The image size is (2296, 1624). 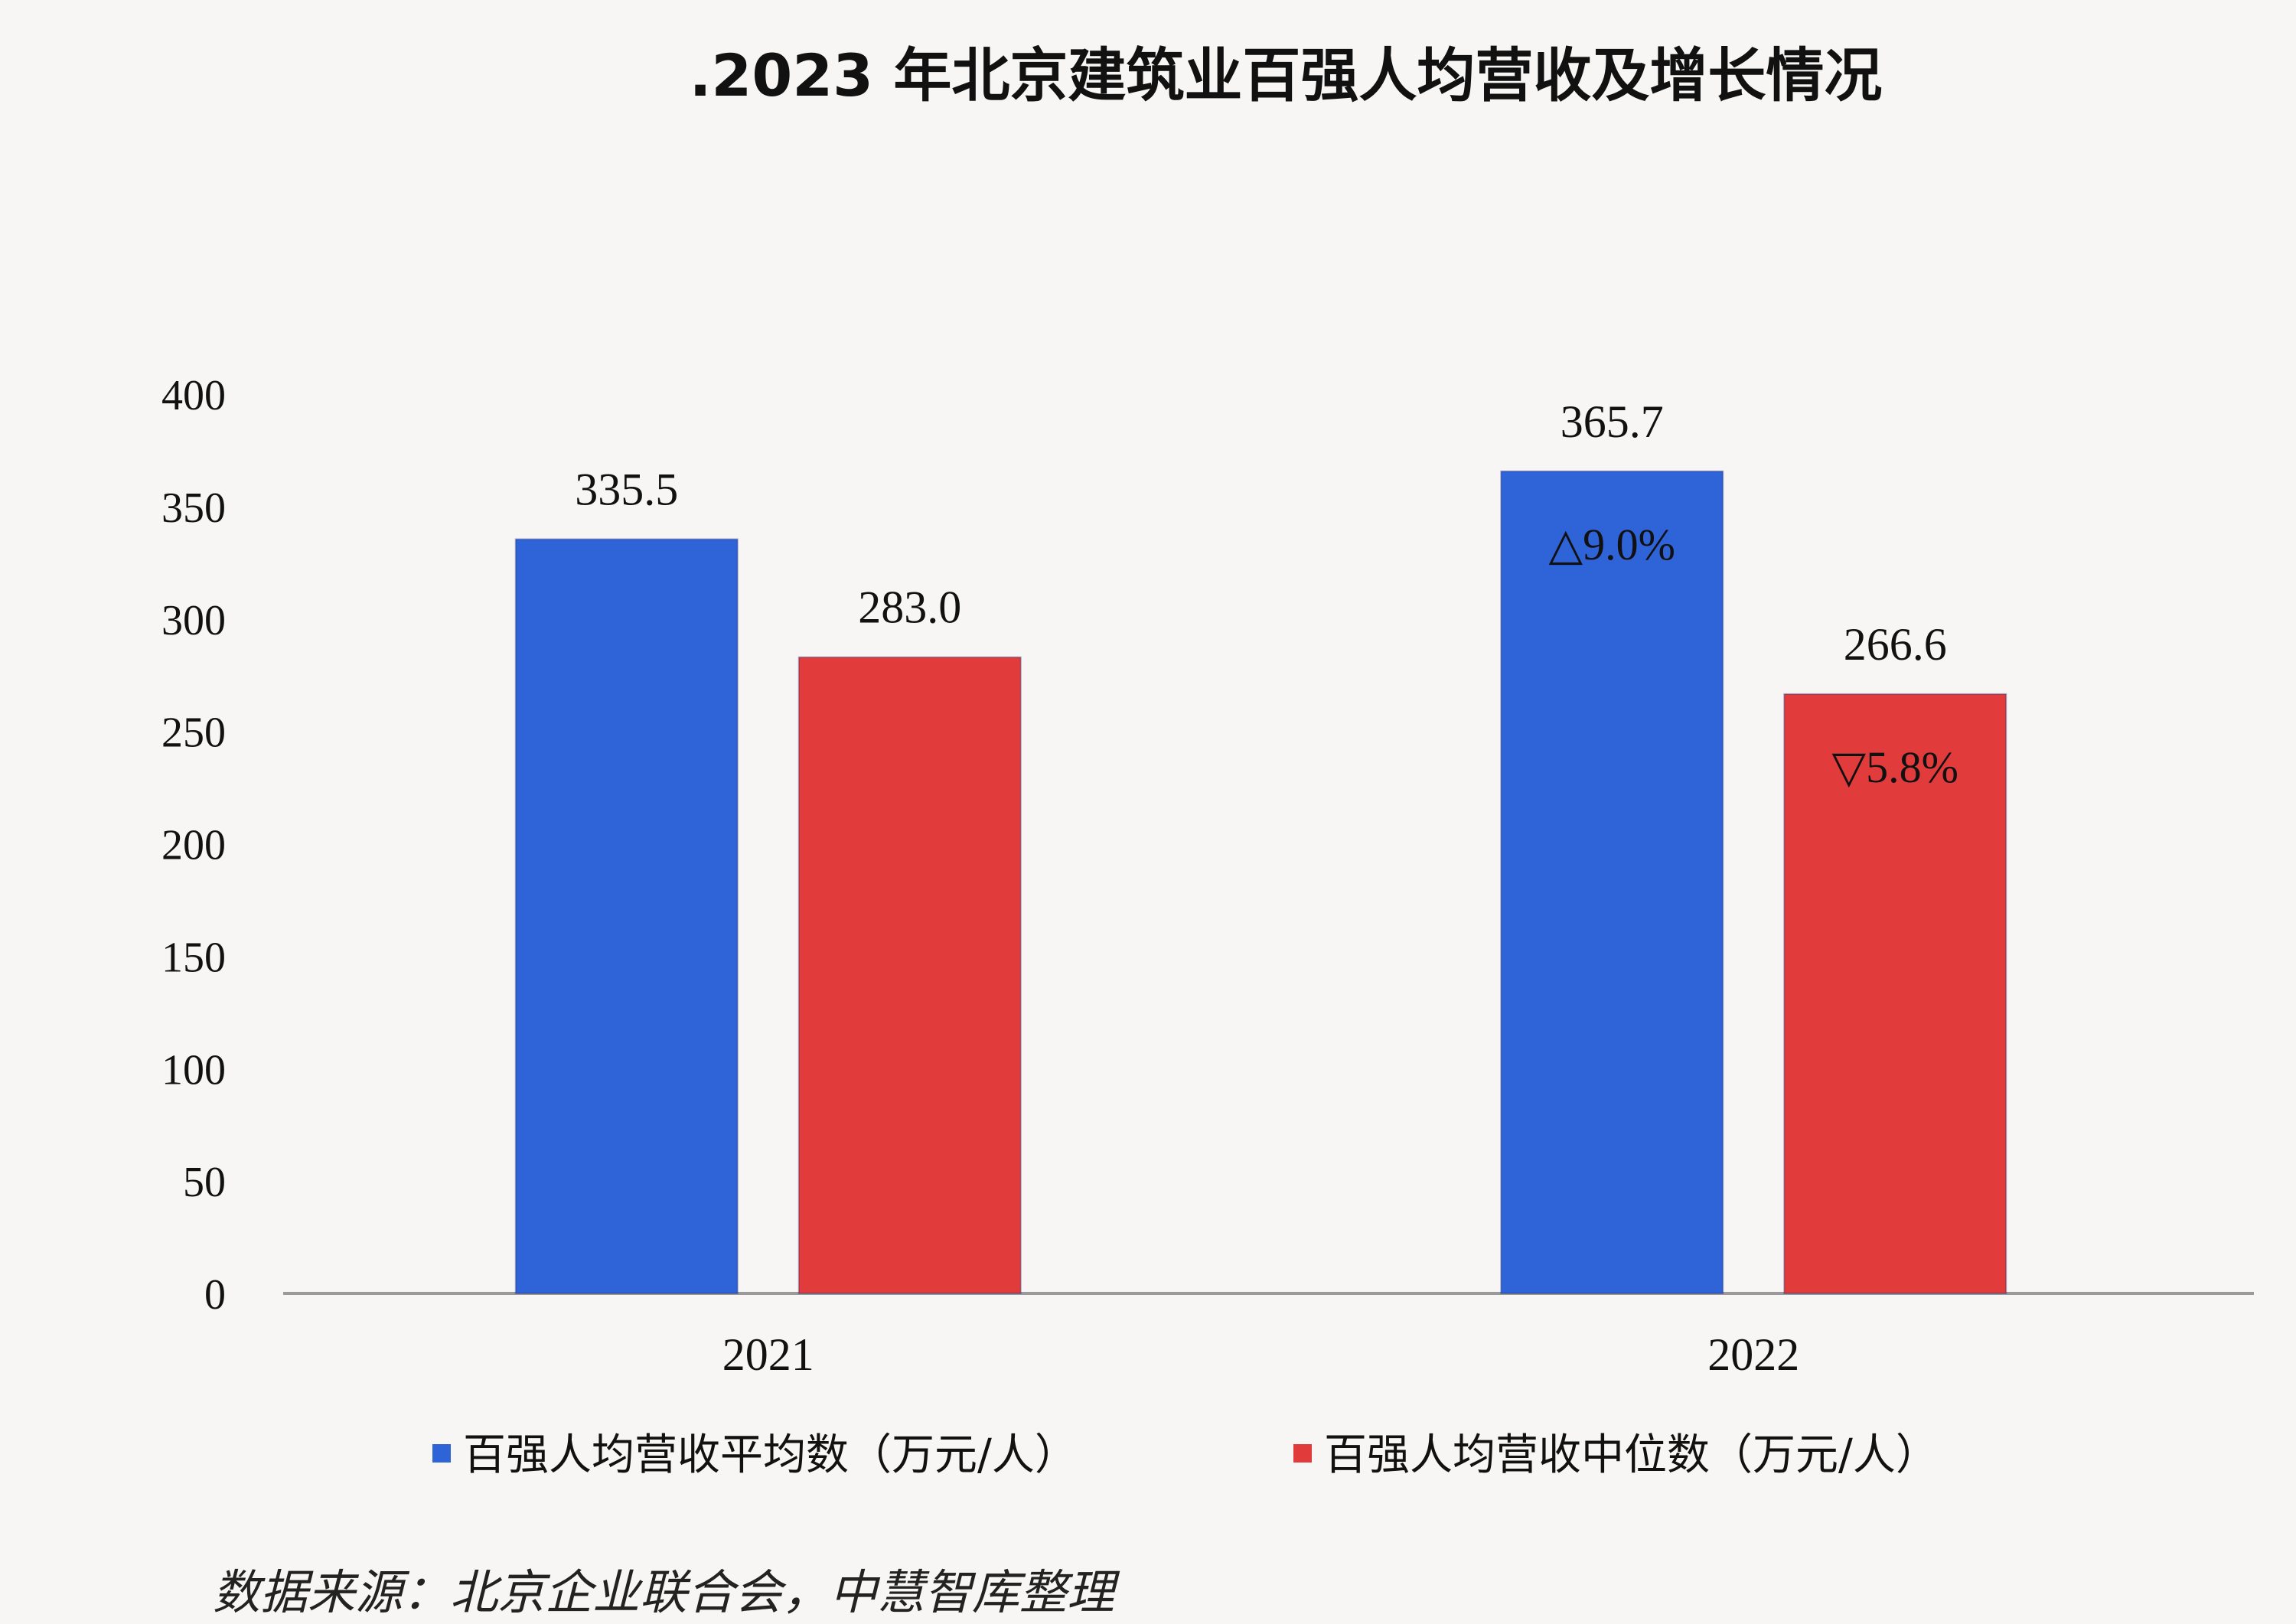 I want to click on legend-label: 百强人均营收中位数（万元/人）, so click(x=1631, y=1455).